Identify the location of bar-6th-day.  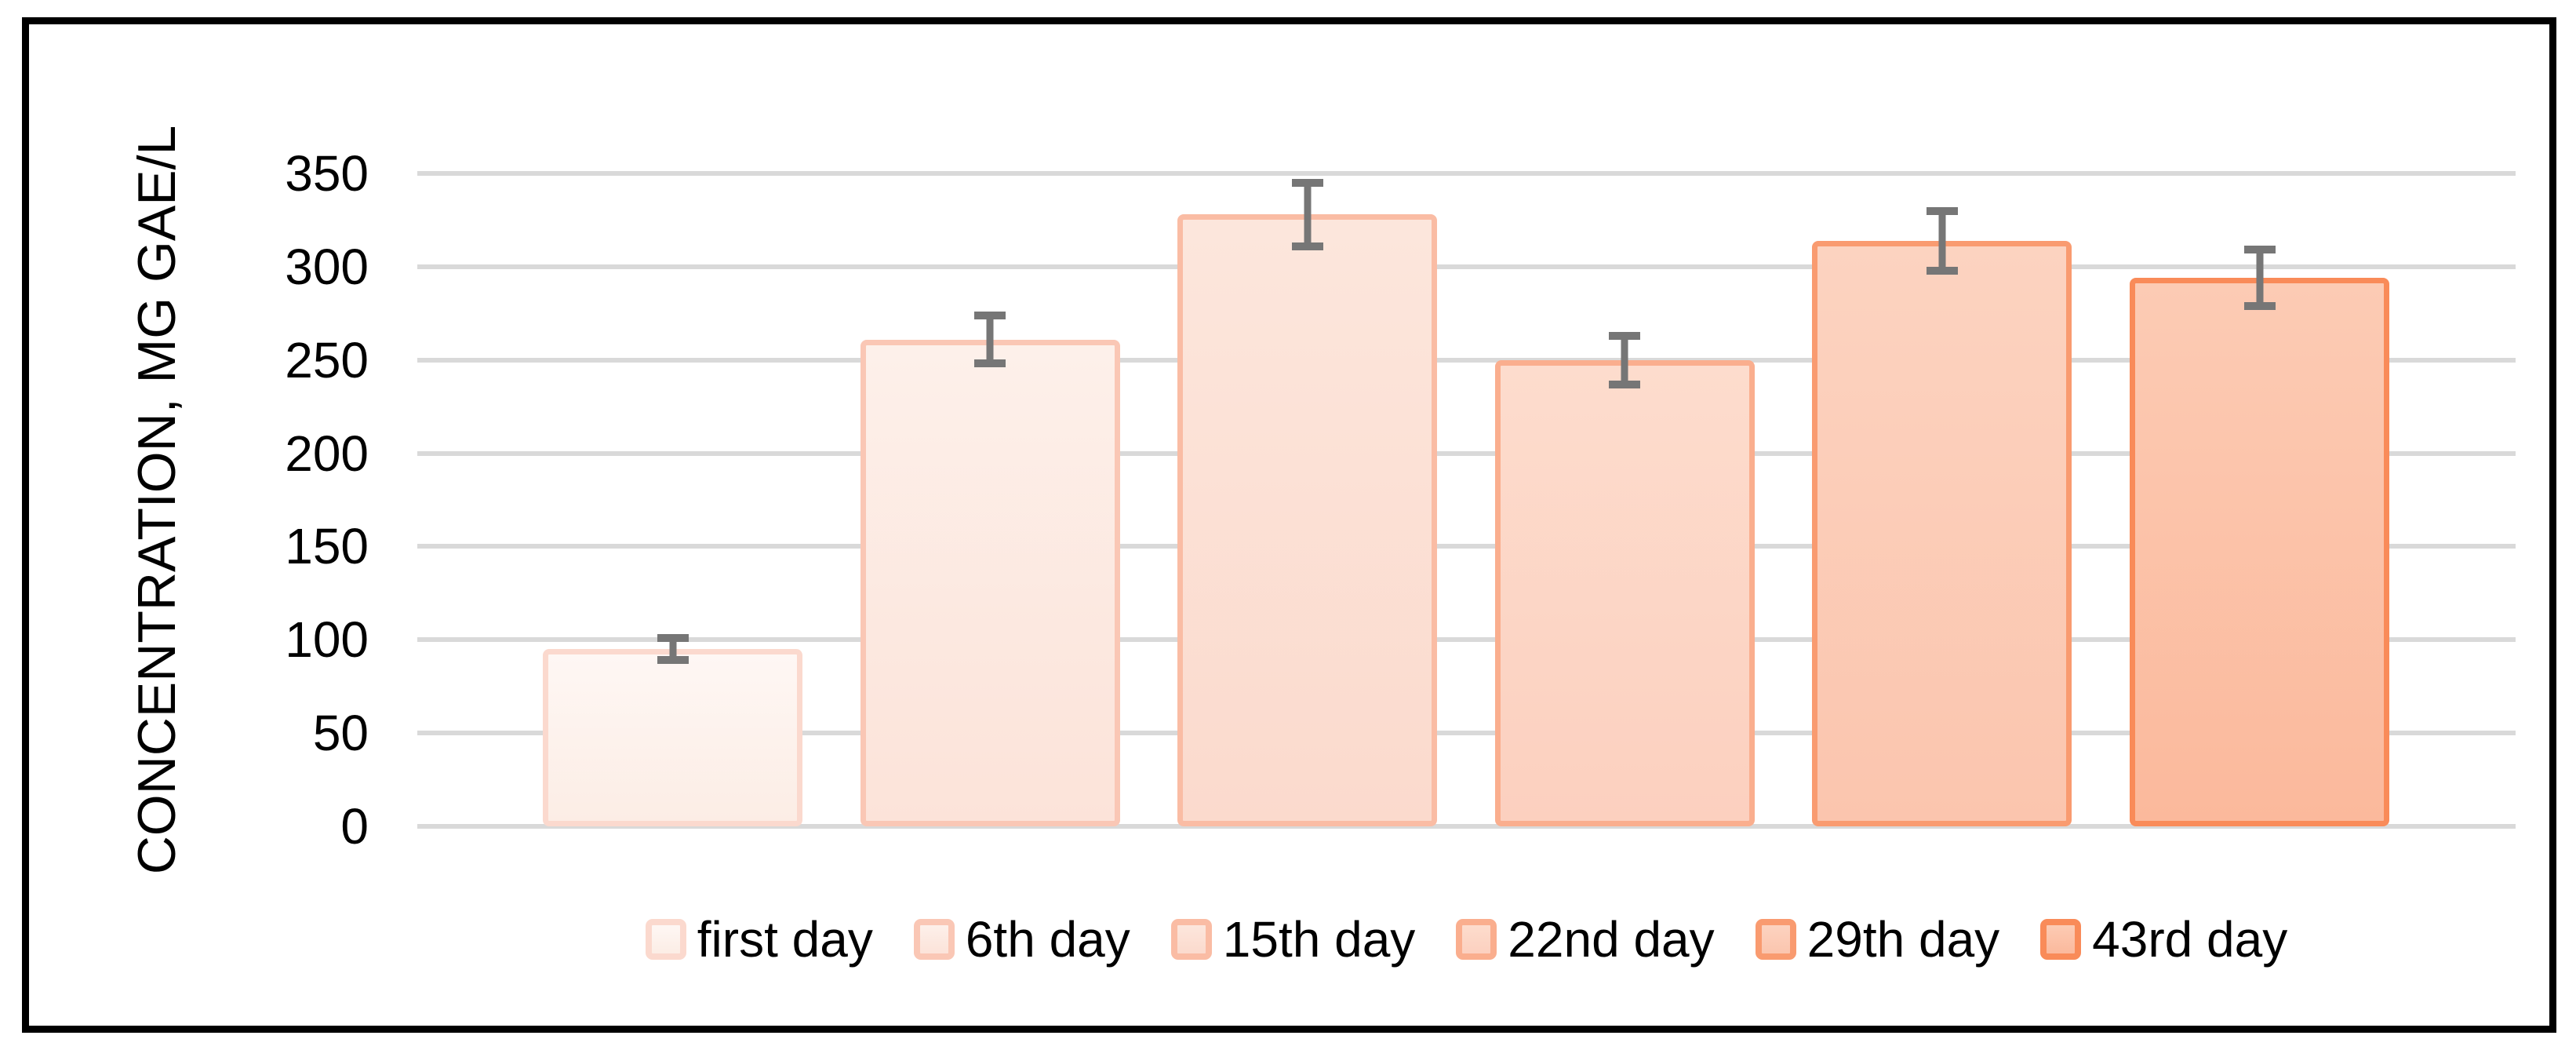
(990, 582).